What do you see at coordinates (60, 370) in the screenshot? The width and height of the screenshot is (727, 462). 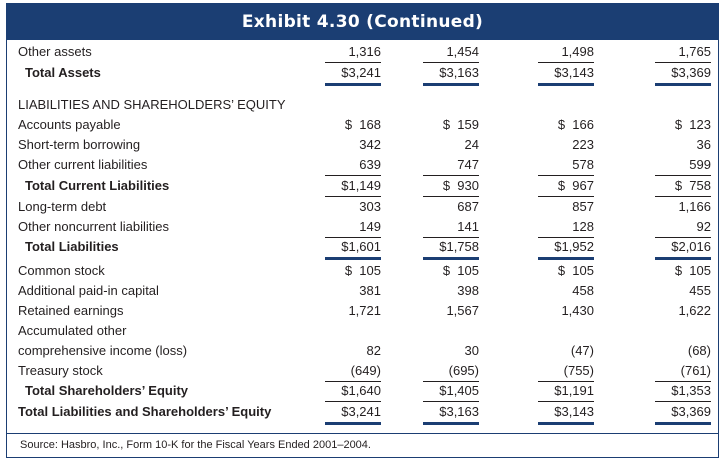 I see `row-label: Treasury stock` at bounding box center [60, 370].